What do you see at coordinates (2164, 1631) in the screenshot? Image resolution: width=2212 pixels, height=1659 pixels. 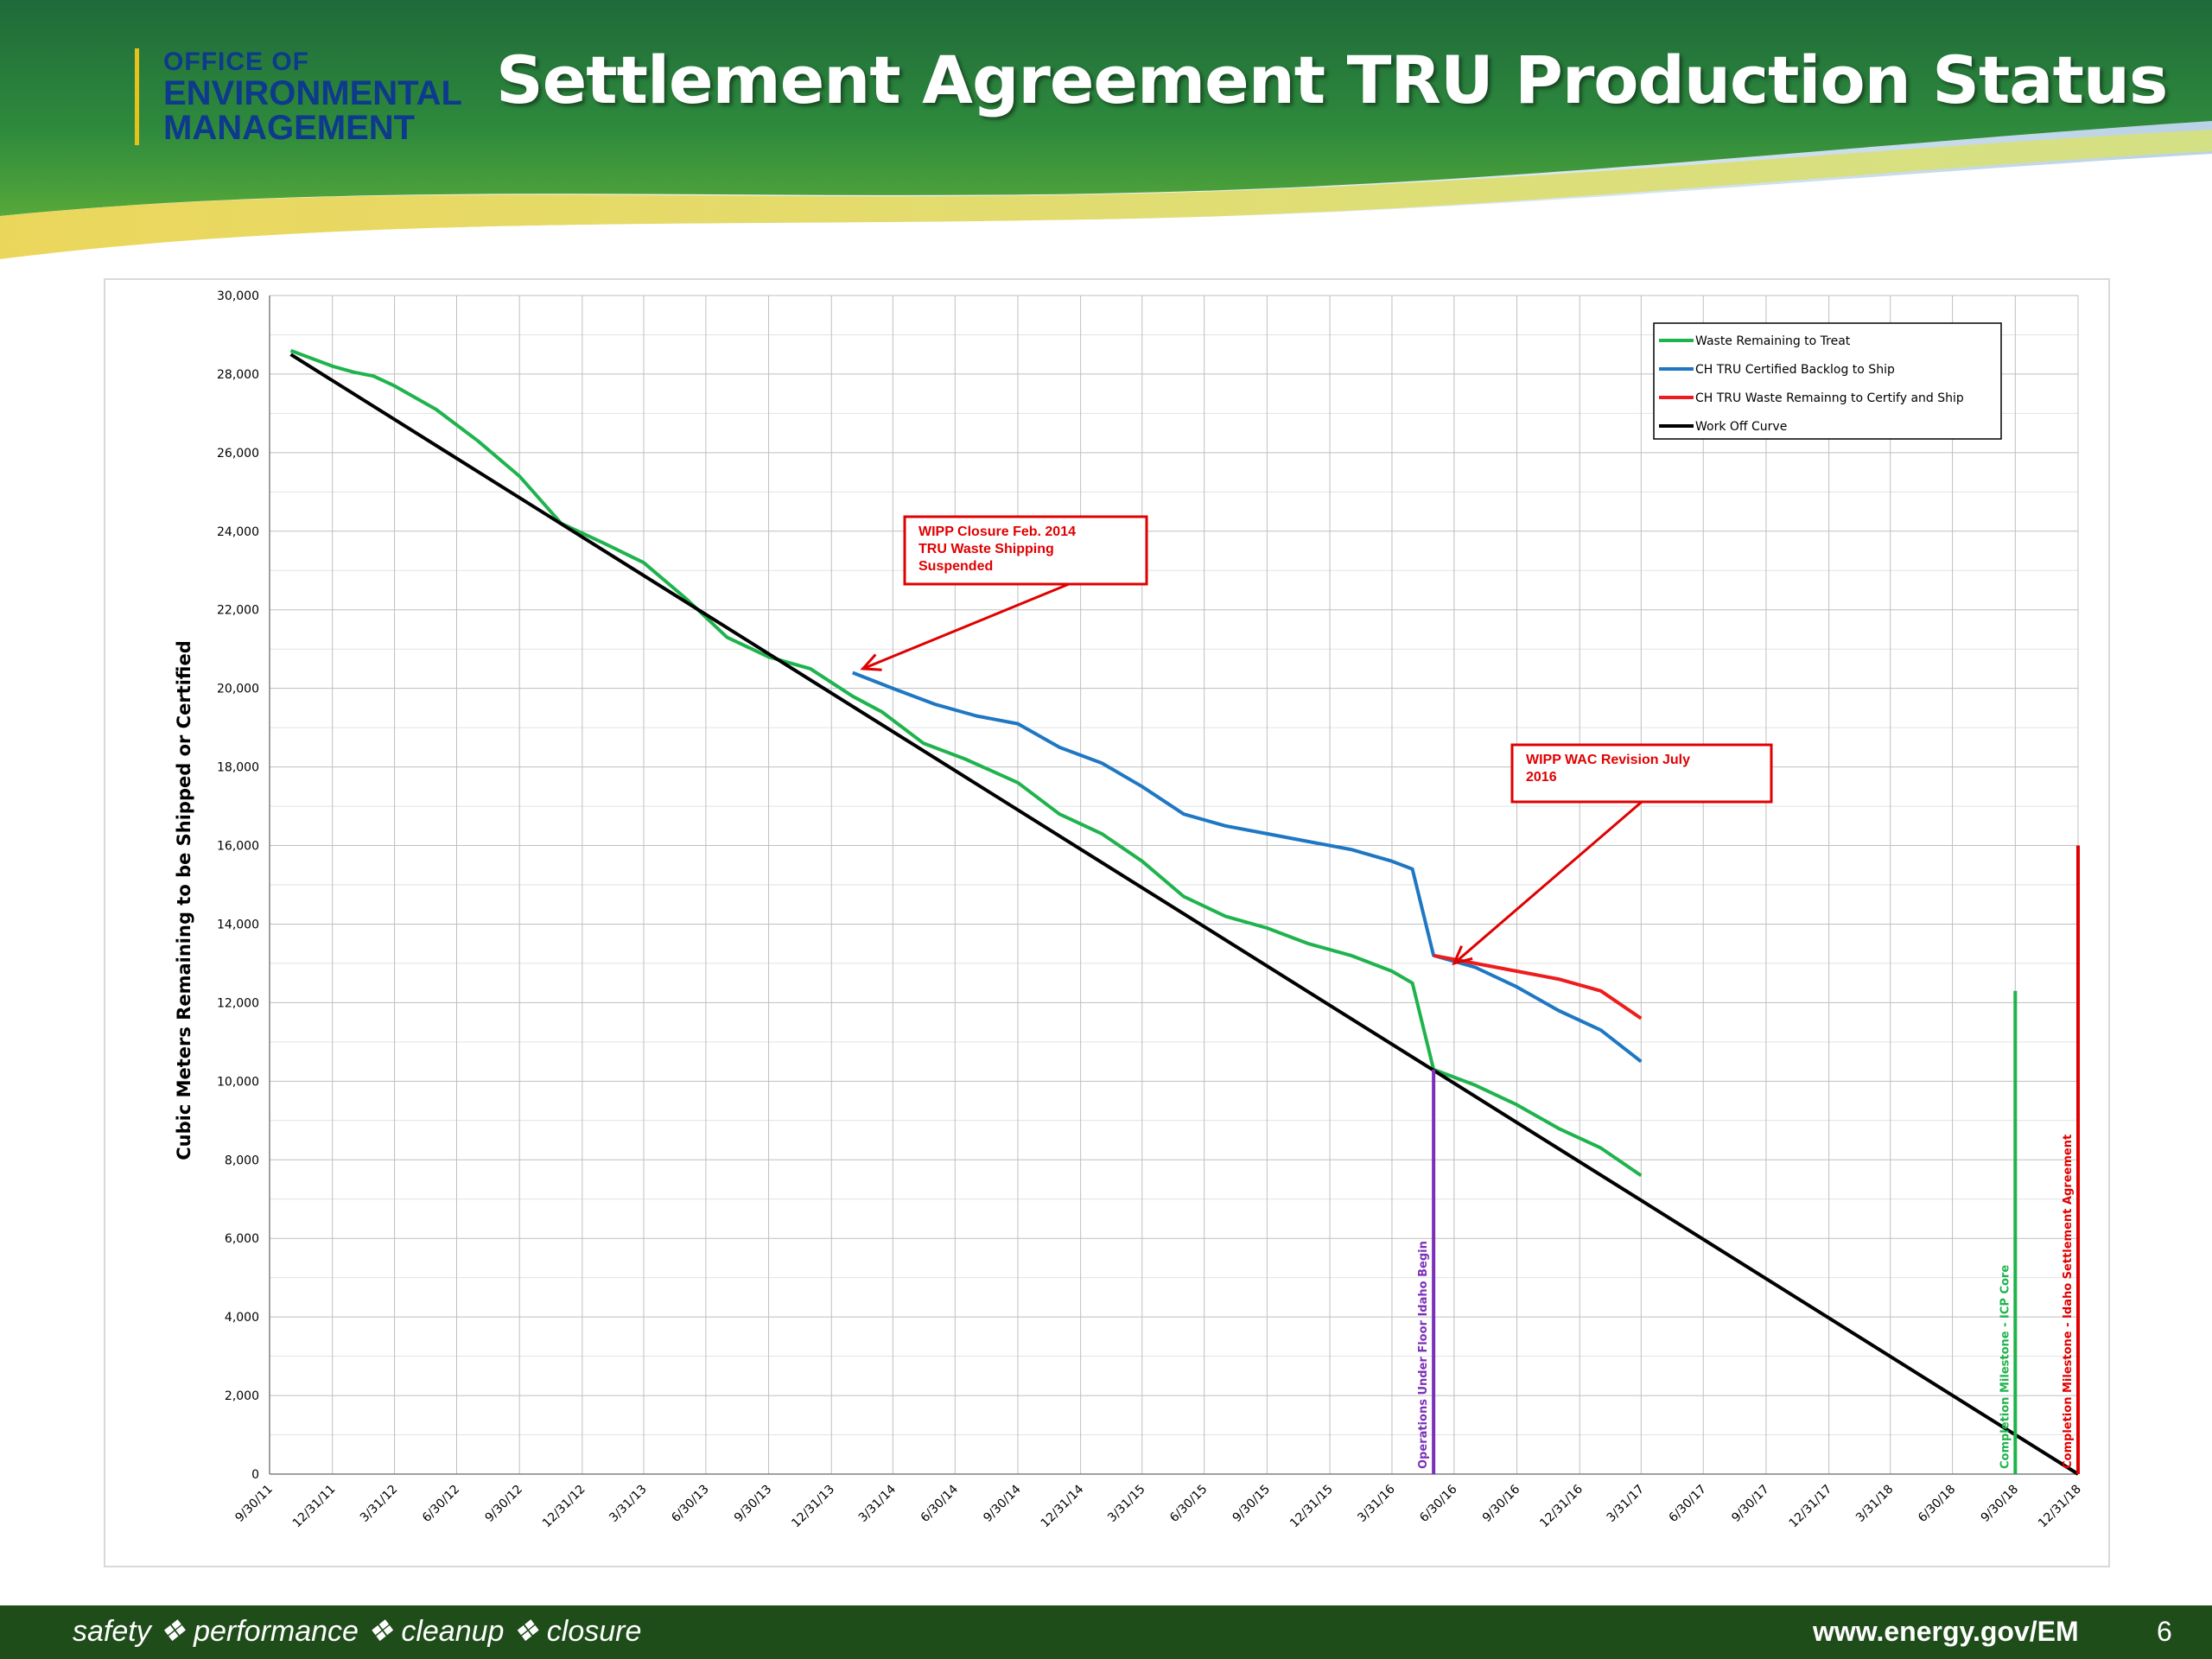 I see `page-number: 6` at bounding box center [2164, 1631].